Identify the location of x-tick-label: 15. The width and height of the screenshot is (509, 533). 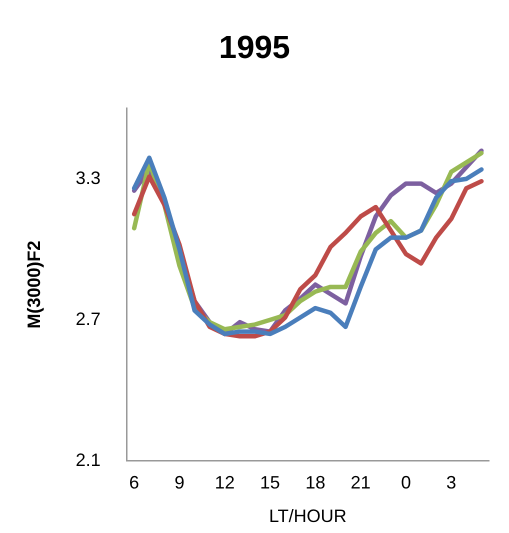
(270, 482).